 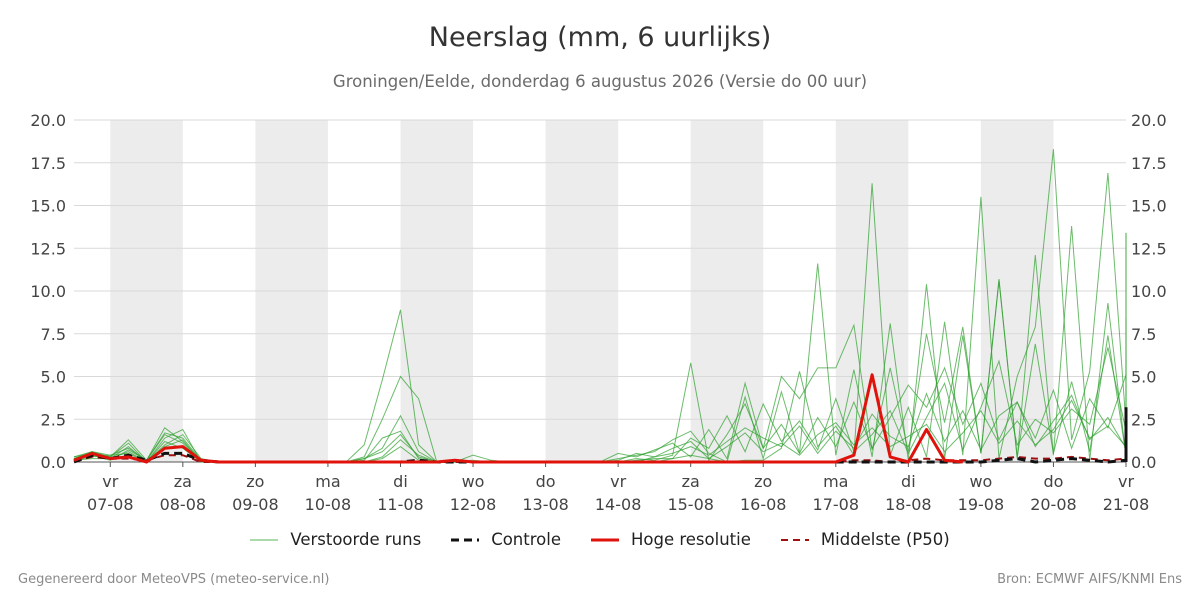 I want to click on y-tick-label-right: 10.0, so click(x=1149, y=291).